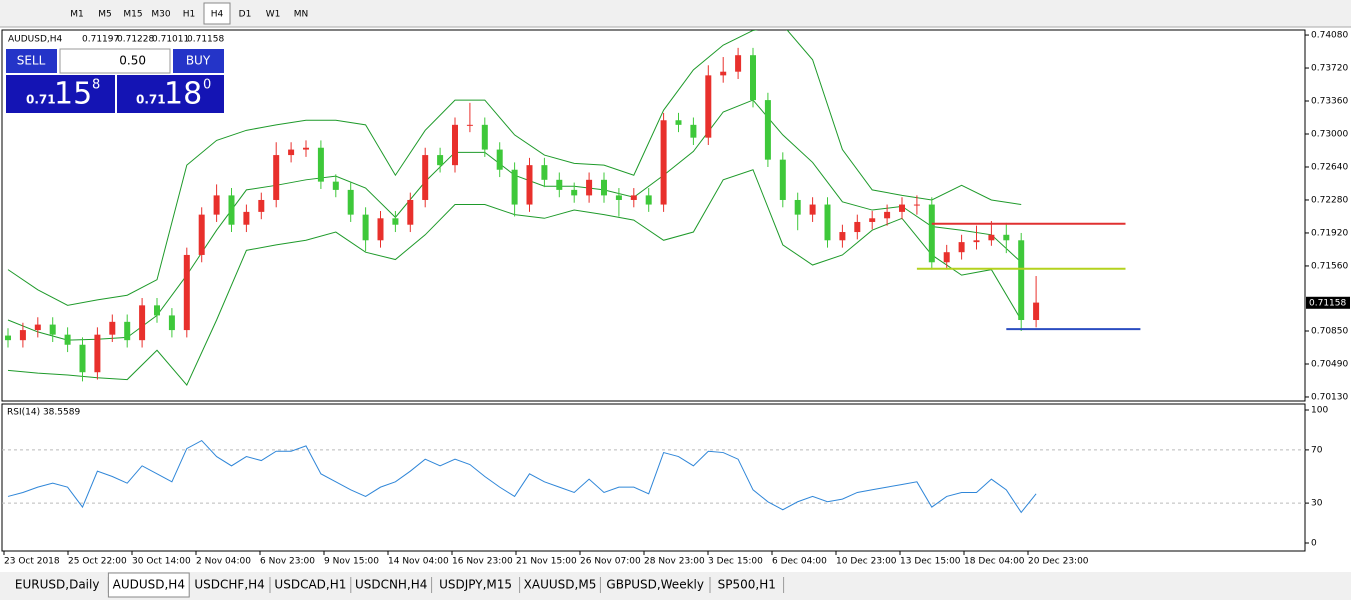  What do you see at coordinates (655, 585) in the screenshot?
I see `symbol-tab: GBPUSD,Weekly` at bounding box center [655, 585].